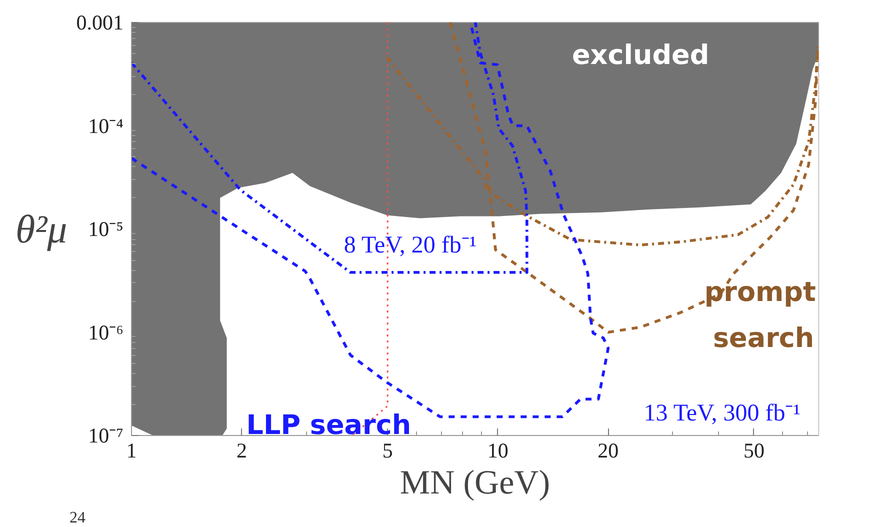  I want to click on x-axis-title: MN (GeV), so click(475, 483).